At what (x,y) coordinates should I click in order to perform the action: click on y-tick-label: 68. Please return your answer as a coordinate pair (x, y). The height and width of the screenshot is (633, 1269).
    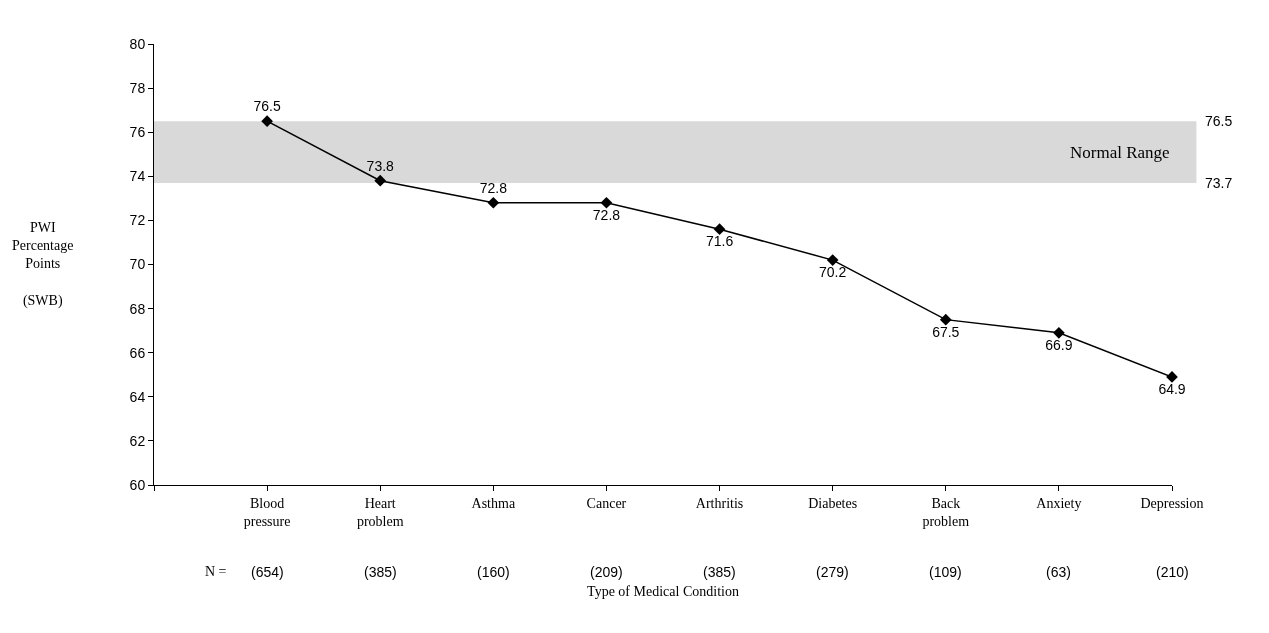
    Looking at the image, I should click on (137, 308).